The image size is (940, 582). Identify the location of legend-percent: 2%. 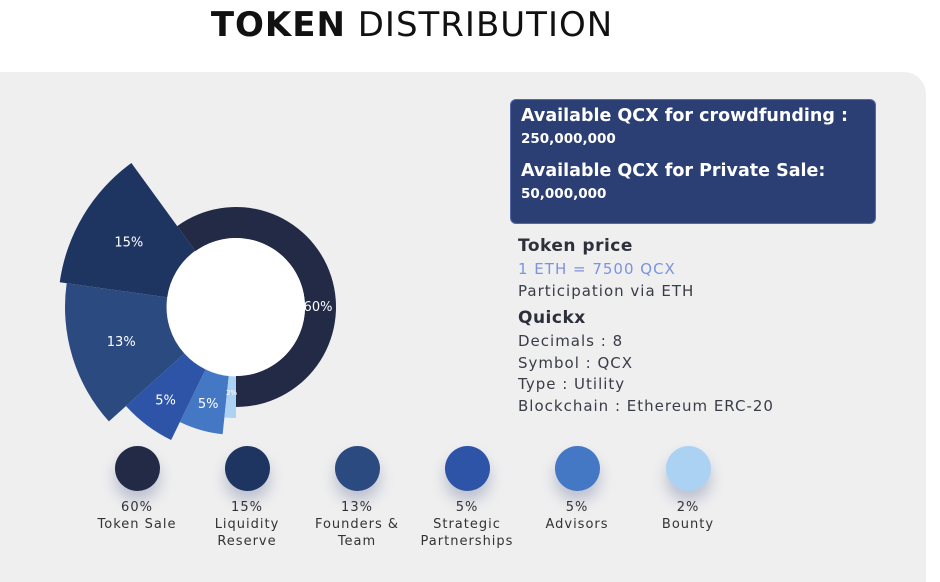
(688, 507).